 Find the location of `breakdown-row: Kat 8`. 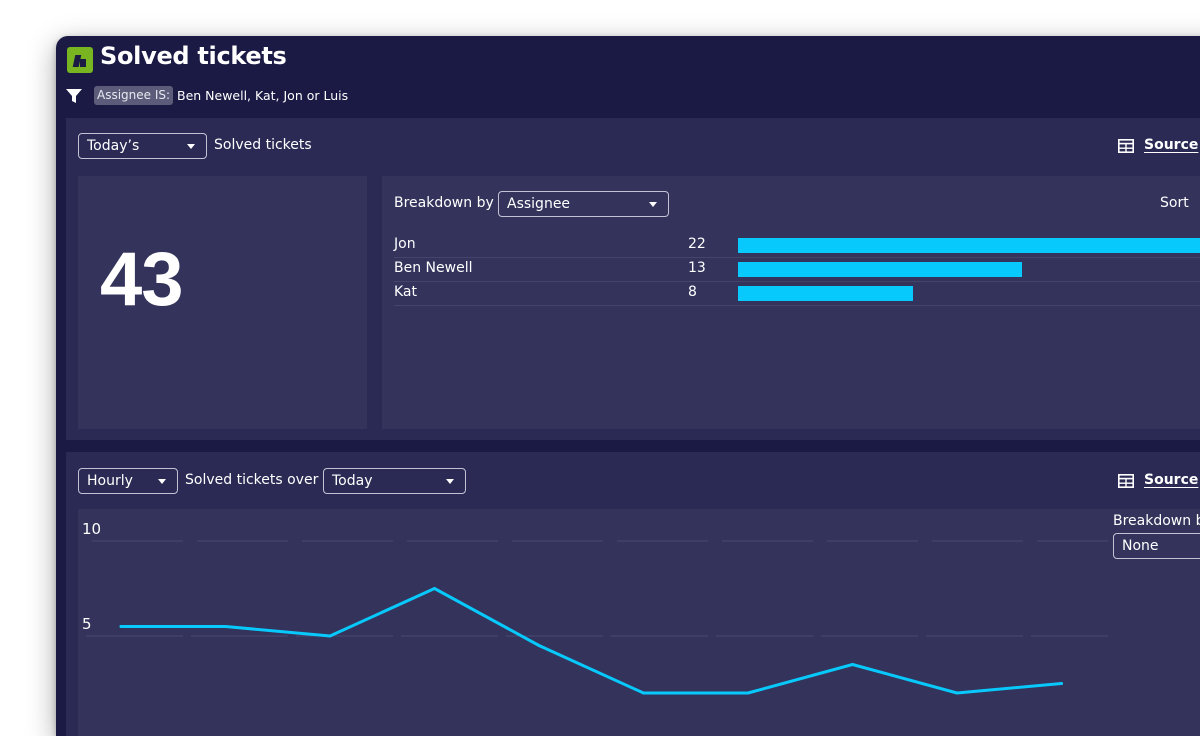

breakdown-row: Kat 8 is located at coordinates (797, 293).